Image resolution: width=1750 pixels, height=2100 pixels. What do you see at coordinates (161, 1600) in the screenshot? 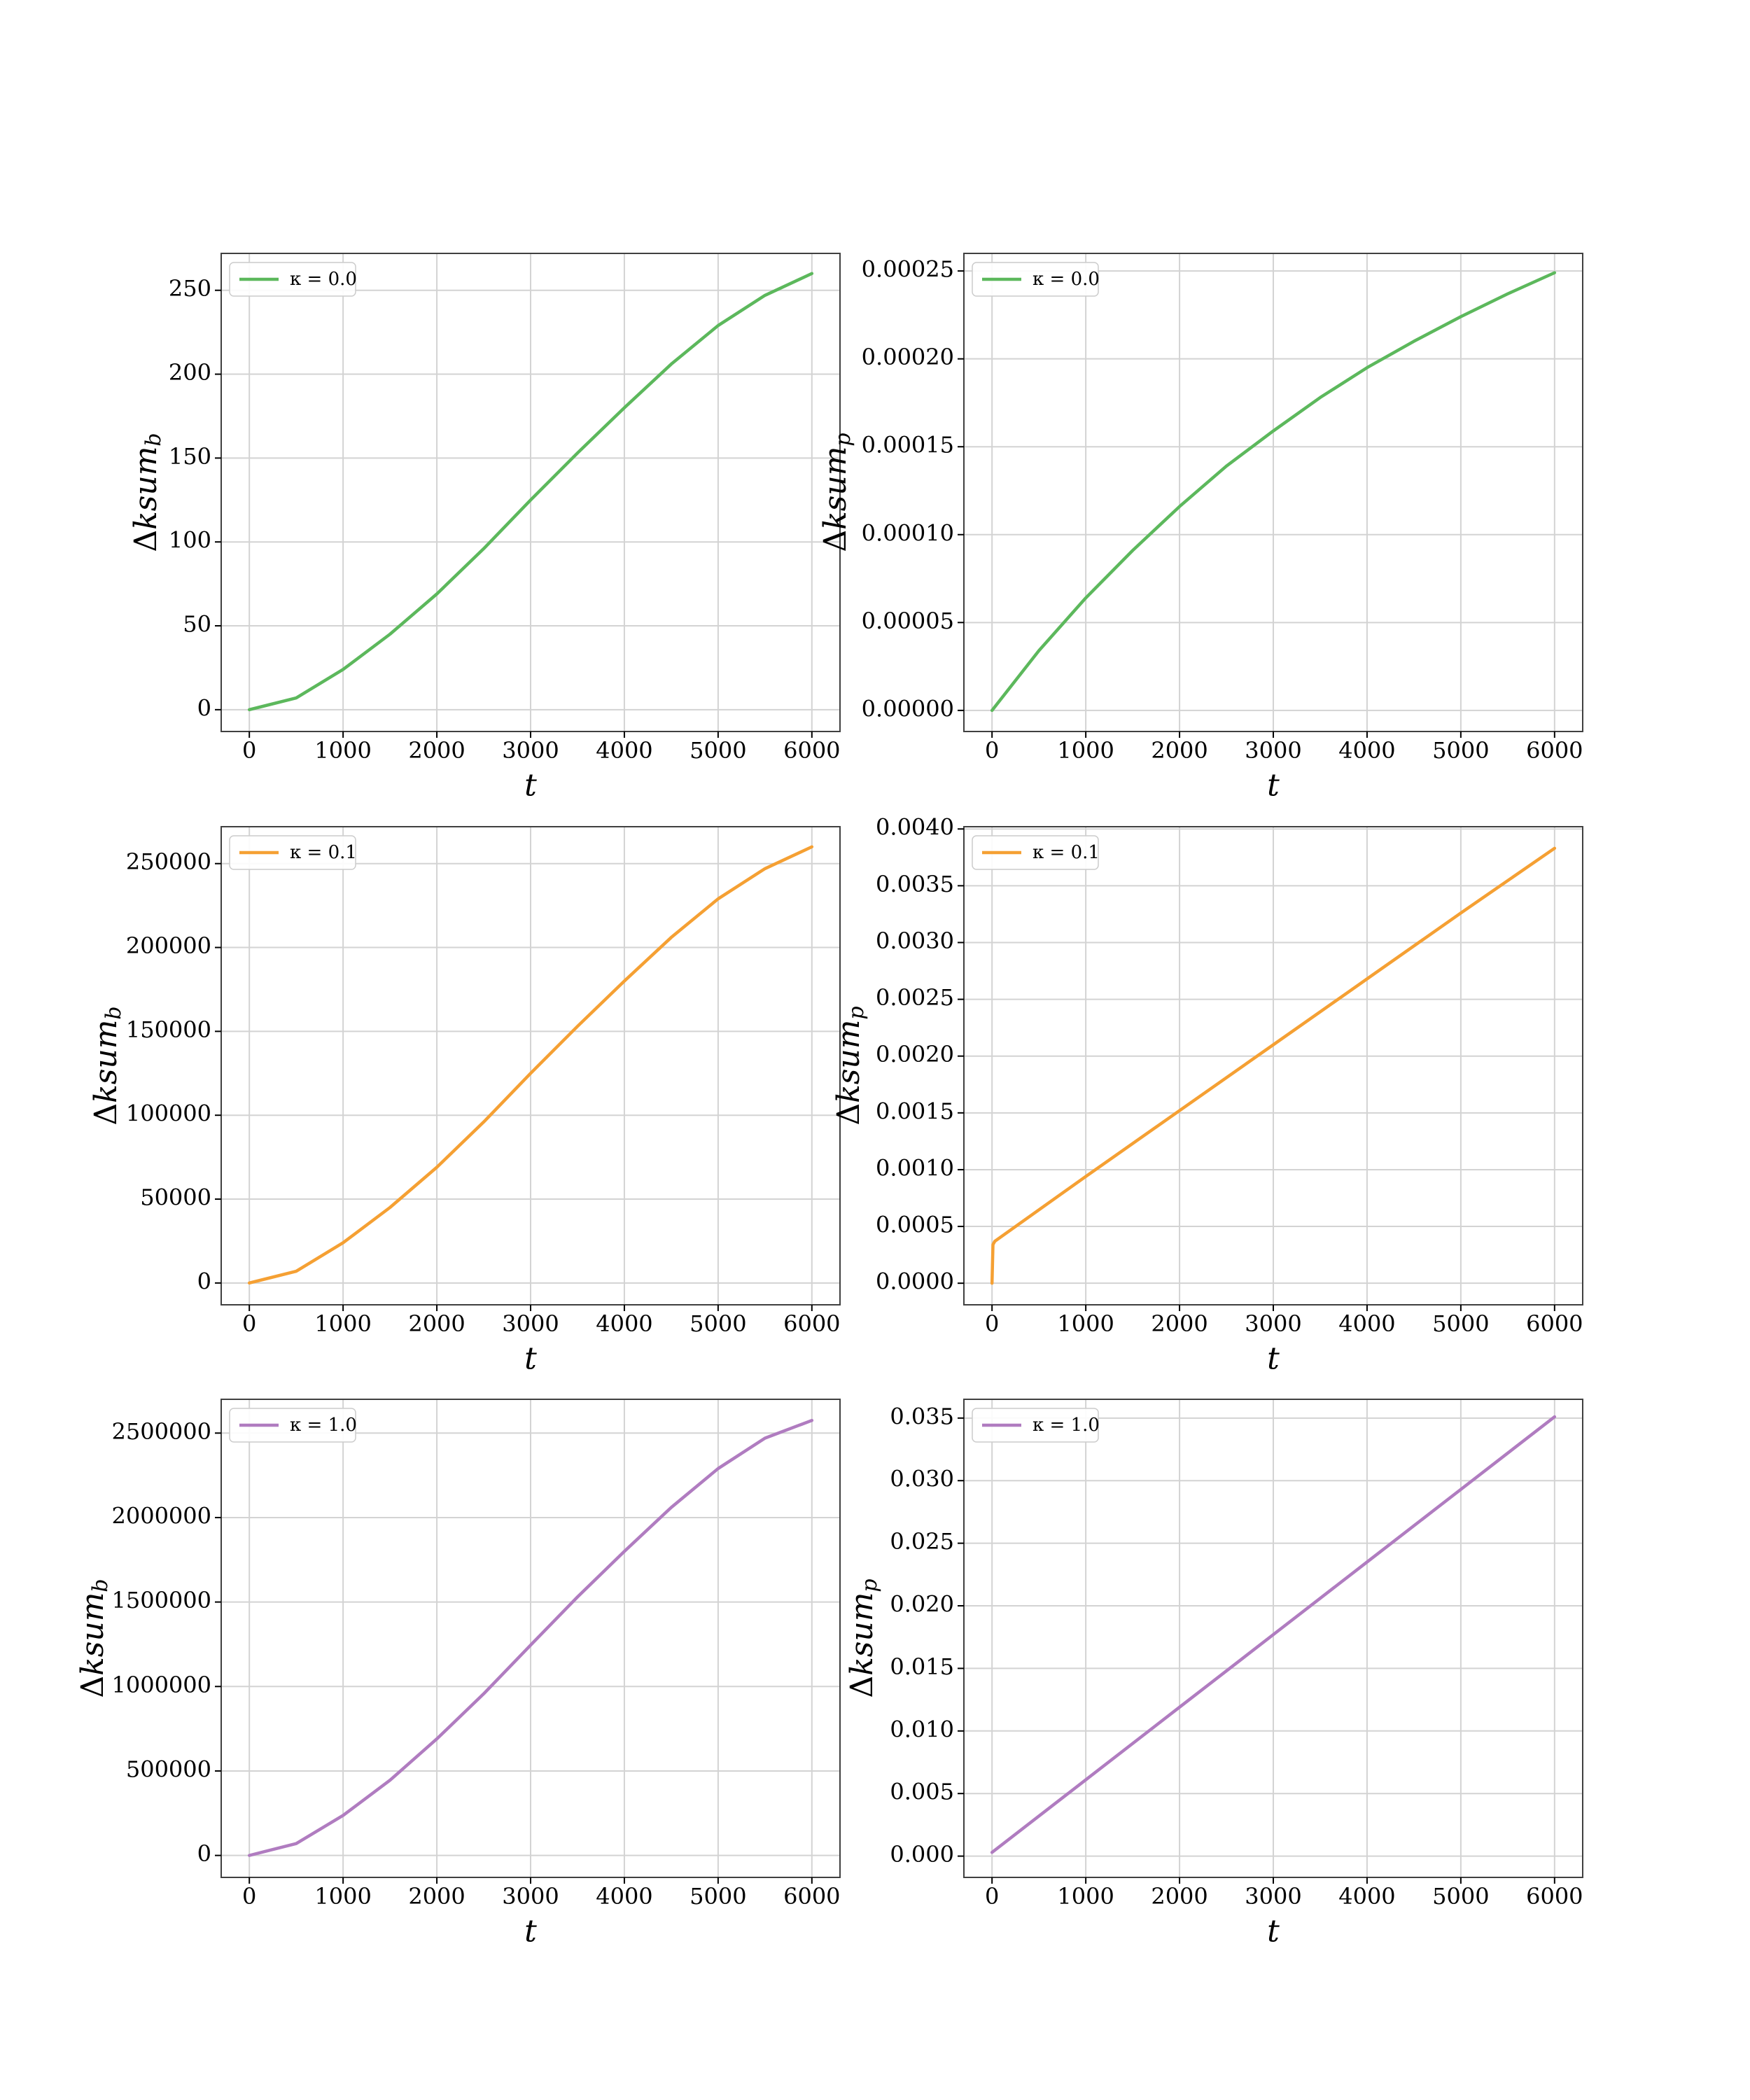
I see `y-tick-label: 1500000` at bounding box center [161, 1600].